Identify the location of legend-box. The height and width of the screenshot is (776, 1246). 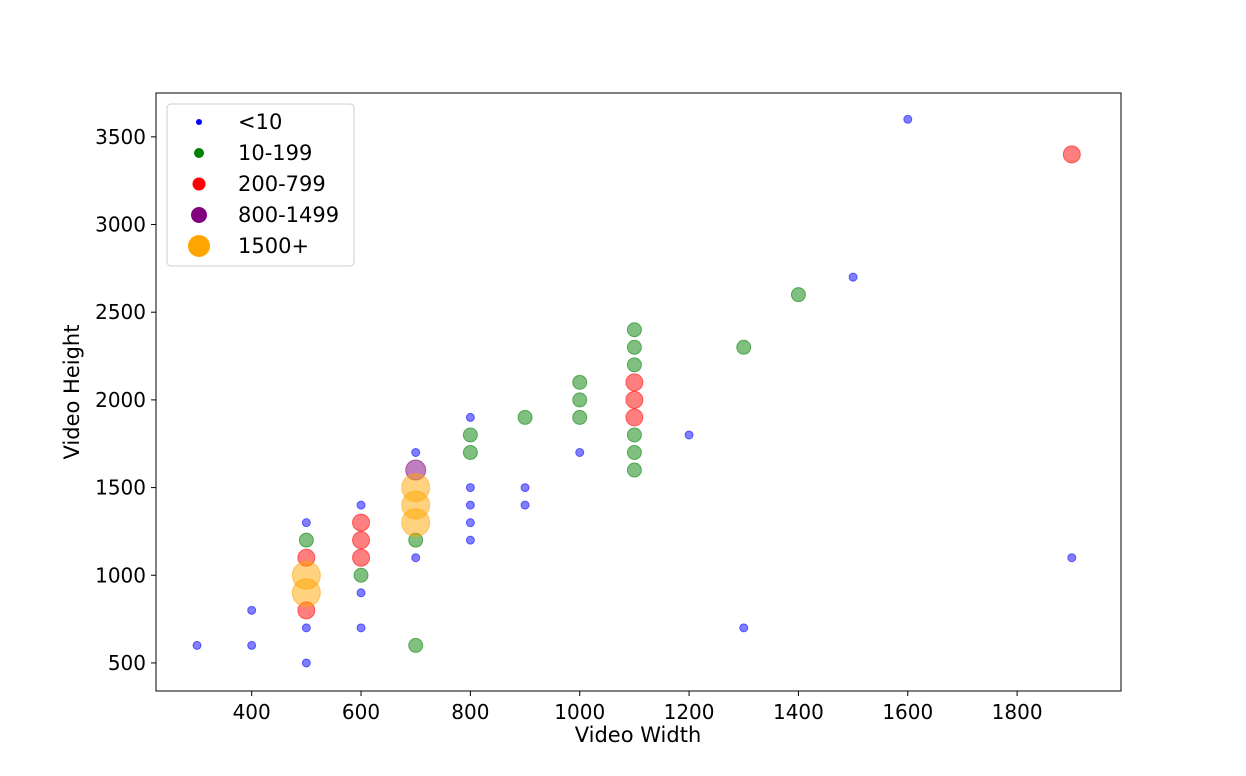
(260, 185).